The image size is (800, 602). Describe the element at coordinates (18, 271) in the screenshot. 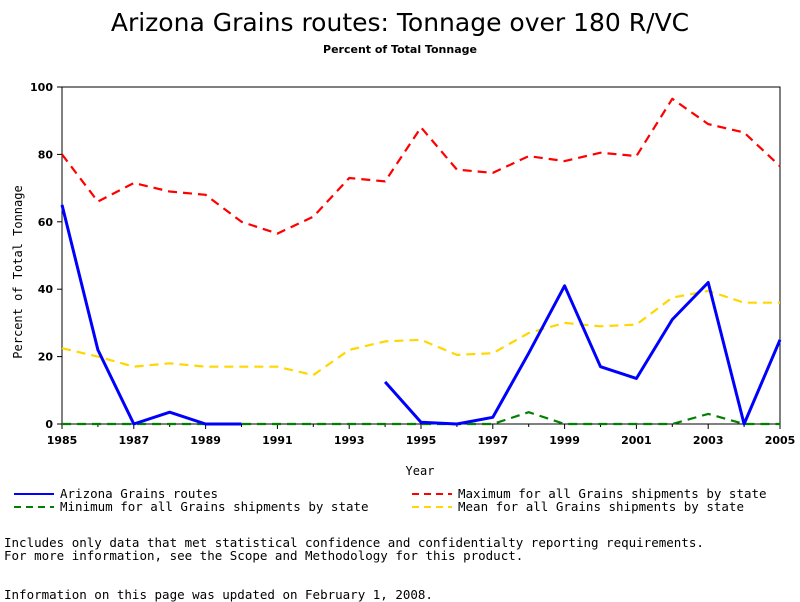

I see `y-axis-label: Percent of Total Tonnage` at that location.